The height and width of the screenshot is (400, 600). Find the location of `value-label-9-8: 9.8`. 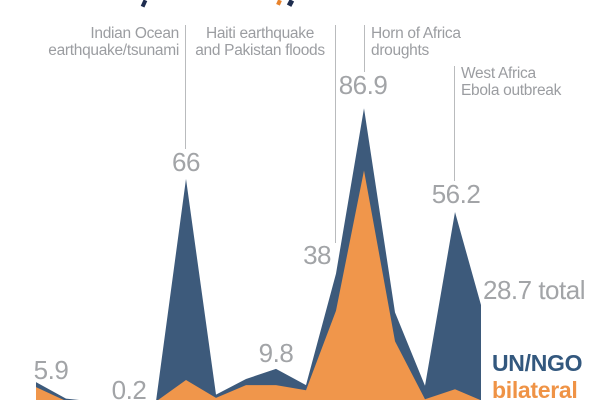

value-label-9-8: 9.8 is located at coordinates (276, 353).